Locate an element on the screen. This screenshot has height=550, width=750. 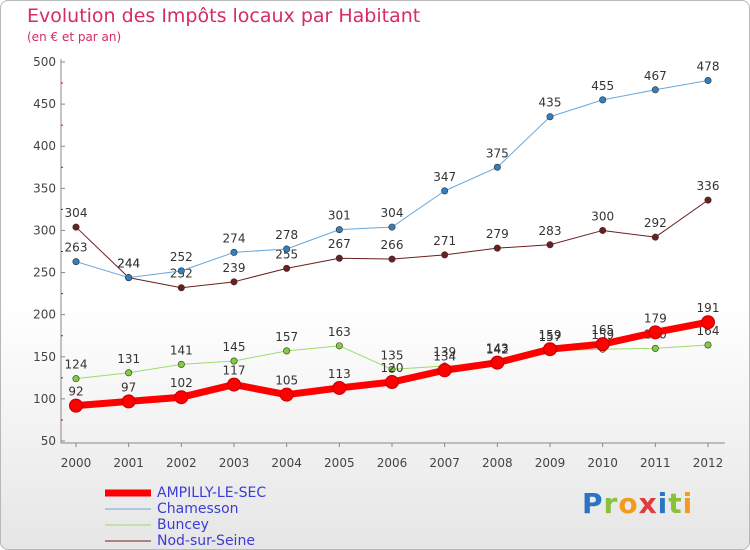
y-tick-label: 100 is located at coordinates (44, 399).